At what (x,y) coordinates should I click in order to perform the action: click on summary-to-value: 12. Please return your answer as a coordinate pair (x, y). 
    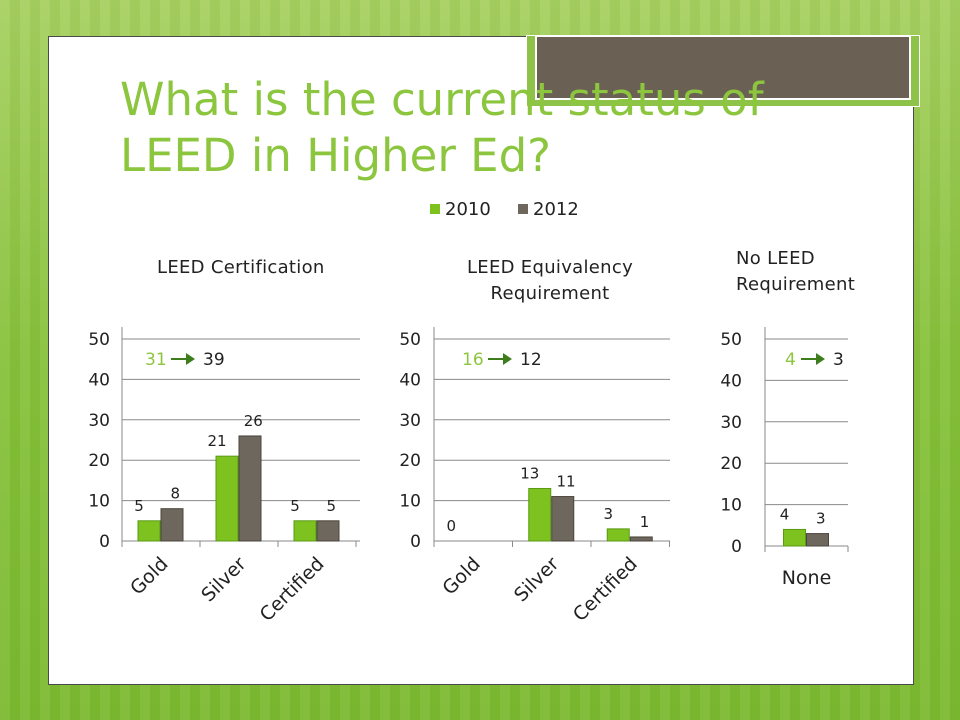
    Looking at the image, I should click on (531, 360).